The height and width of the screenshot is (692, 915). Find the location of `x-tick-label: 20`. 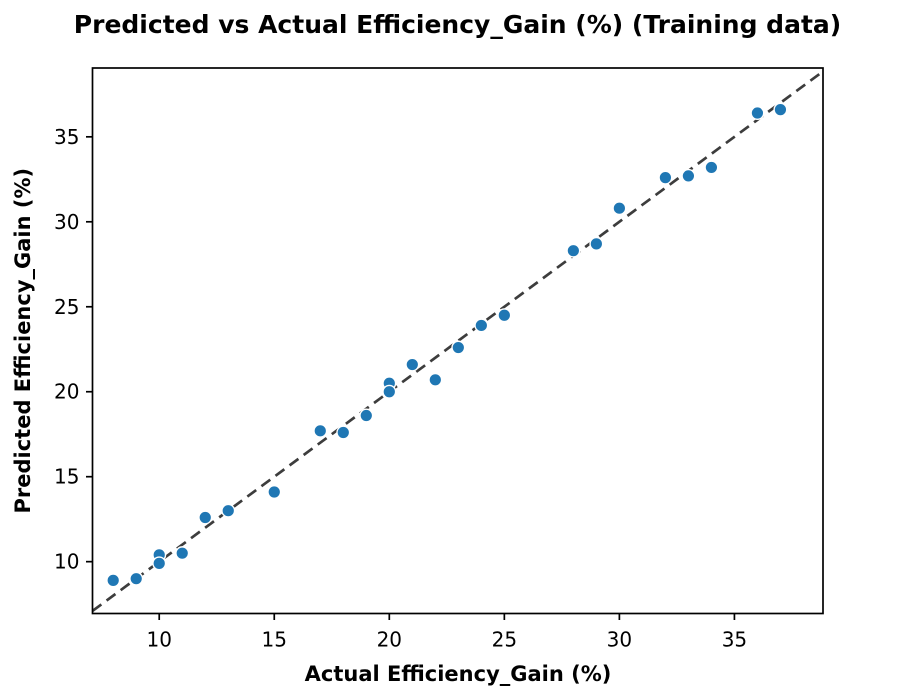

x-tick-label: 20 is located at coordinates (389, 640).